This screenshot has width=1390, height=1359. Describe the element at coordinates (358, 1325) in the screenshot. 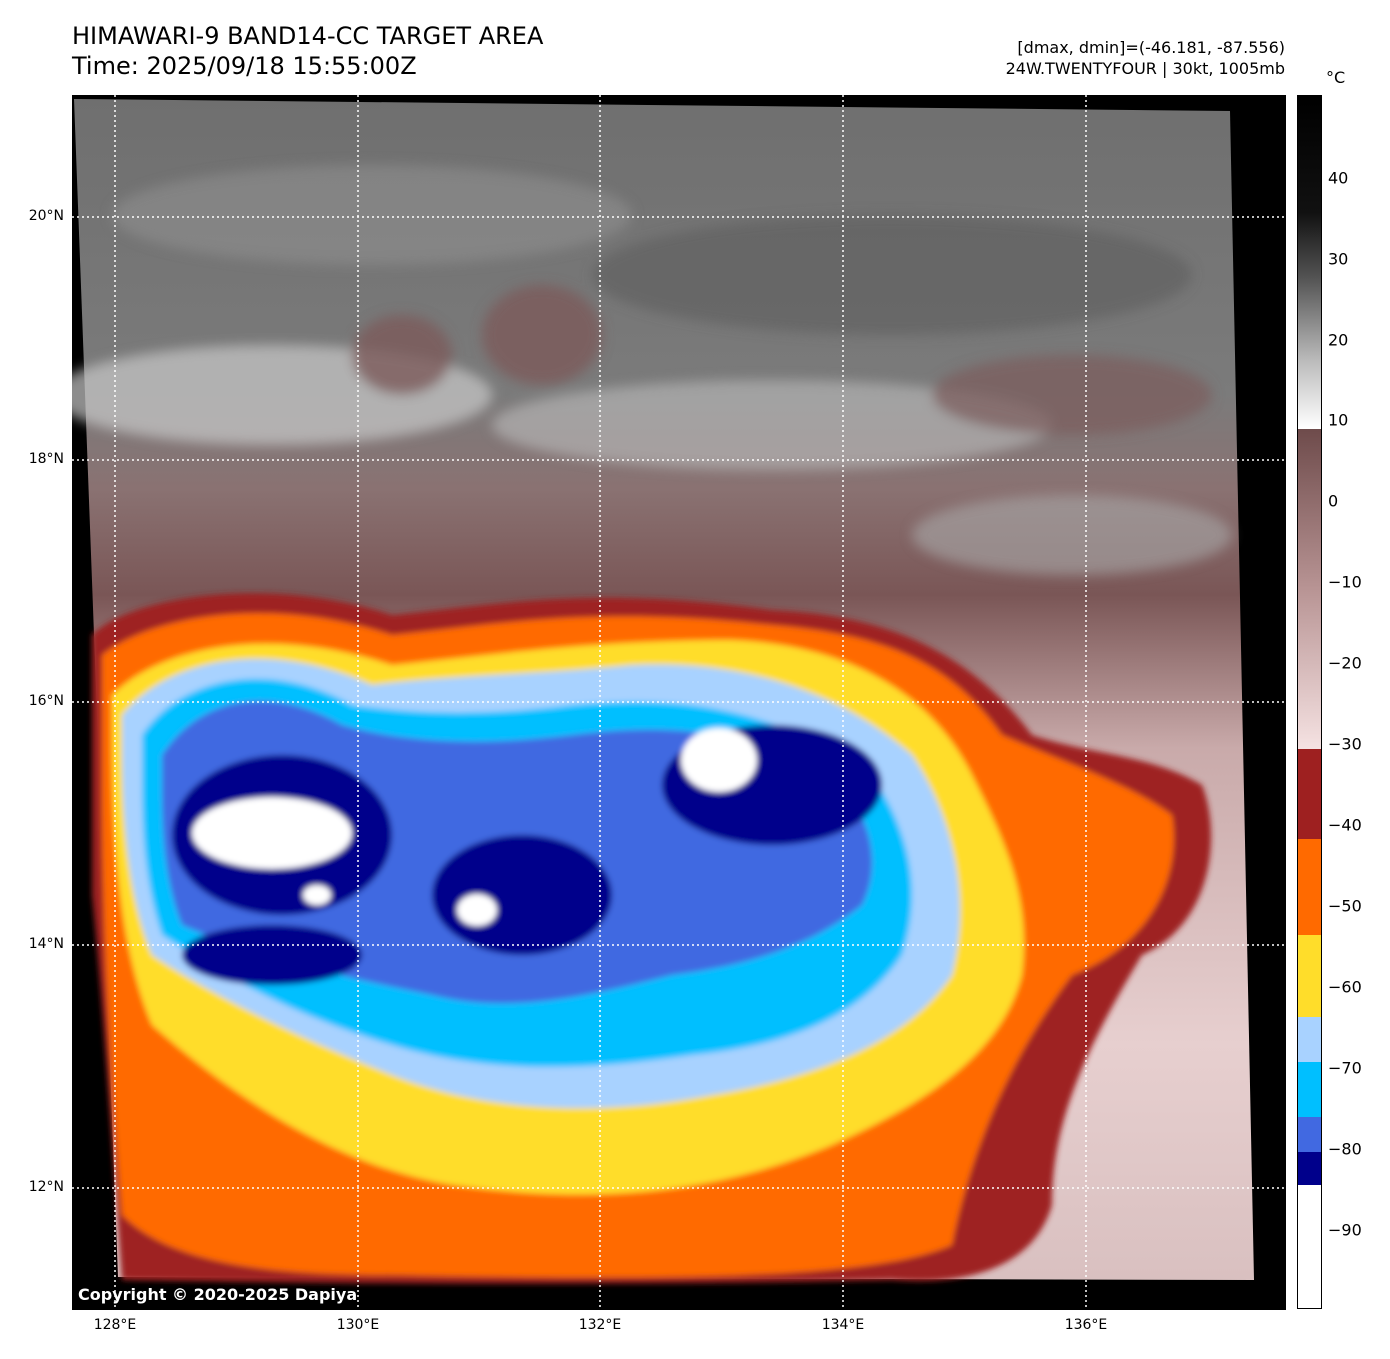

I see `lon-label-130e: 130°E` at that location.